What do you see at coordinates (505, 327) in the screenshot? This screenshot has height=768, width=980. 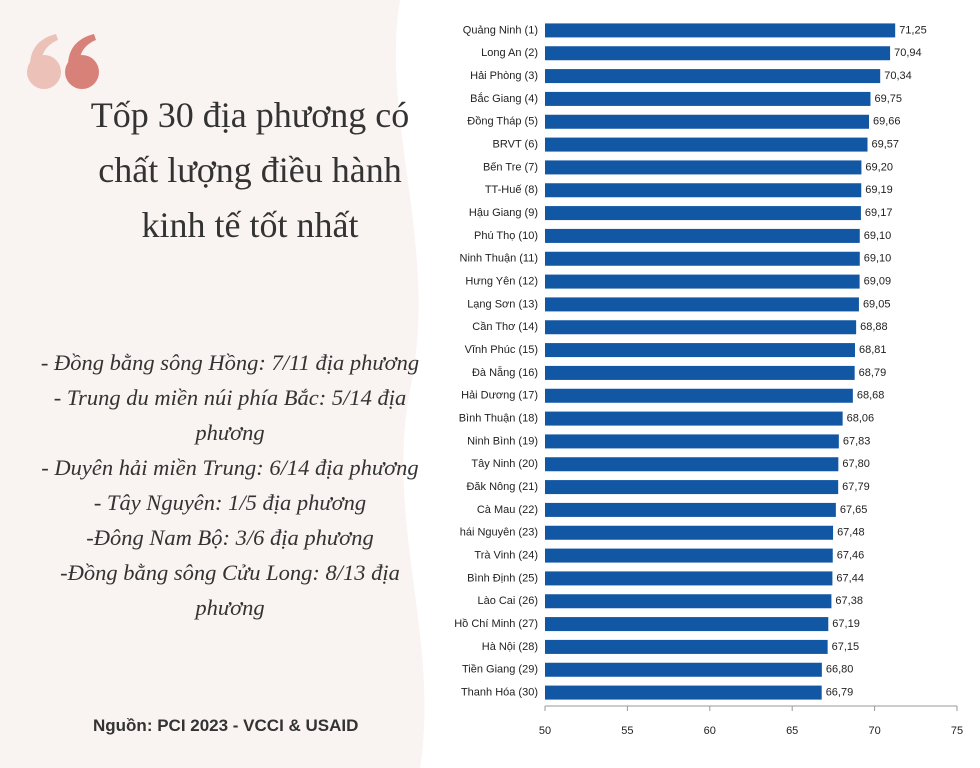 I see `category-label: Cần Thơ (14)` at bounding box center [505, 327].